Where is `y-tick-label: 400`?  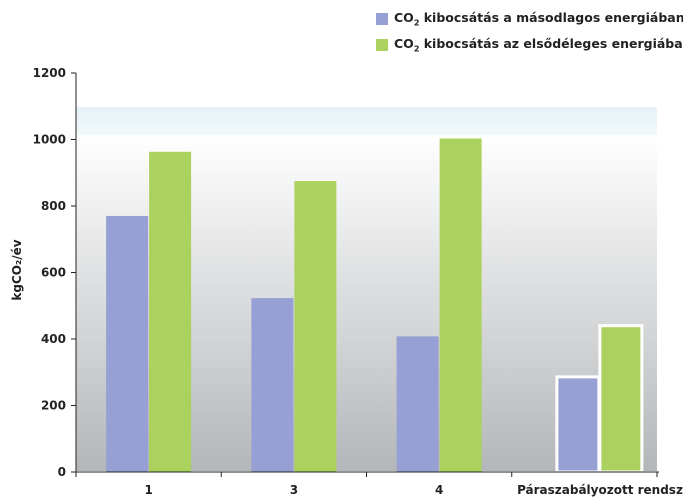
y-tick-label: 400 is located at coordinates (53, 339).